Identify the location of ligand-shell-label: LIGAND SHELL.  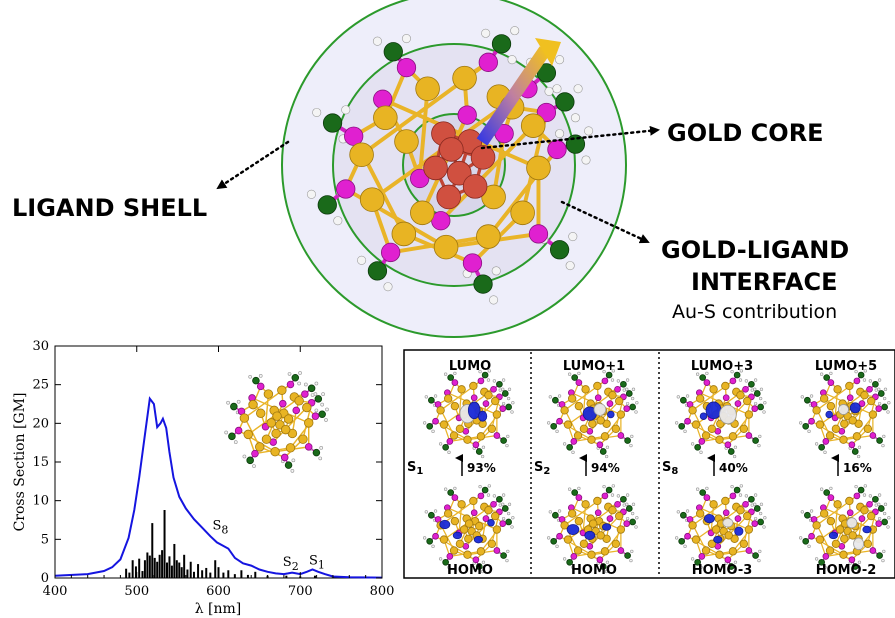
(109, 208).